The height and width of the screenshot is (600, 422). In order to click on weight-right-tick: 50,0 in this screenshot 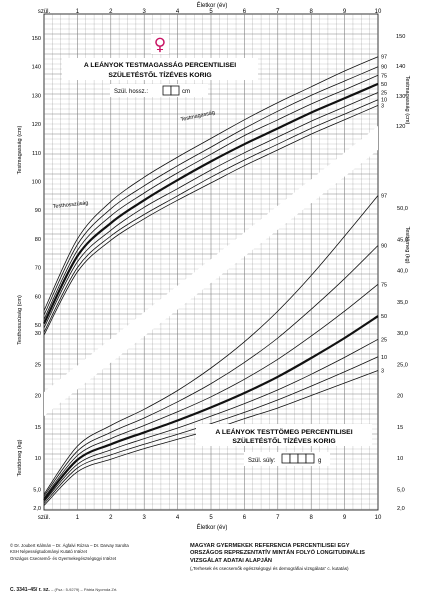, I will do `click(402, 209)`.